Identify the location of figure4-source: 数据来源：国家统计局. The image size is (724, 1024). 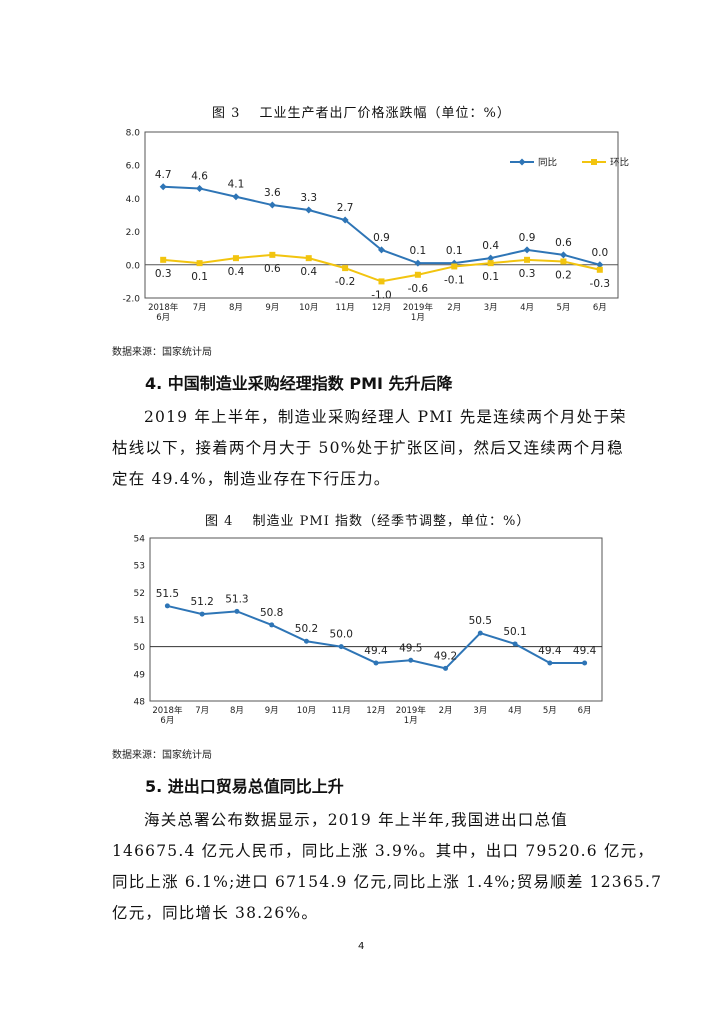
(162, 755).